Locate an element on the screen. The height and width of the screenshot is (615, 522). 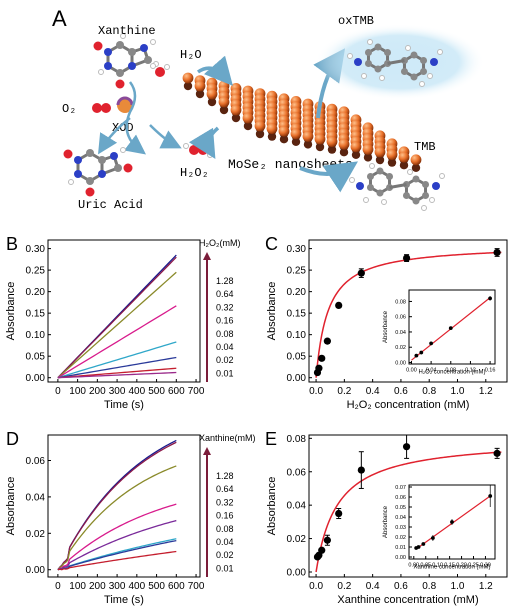
legend-value: 1.28 is located at coordinates (225, 281).